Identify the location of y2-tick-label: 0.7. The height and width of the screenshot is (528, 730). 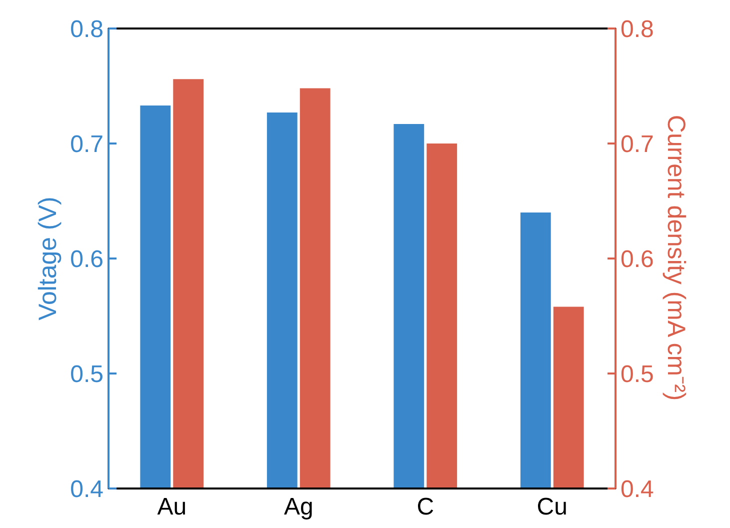
(637, 144).